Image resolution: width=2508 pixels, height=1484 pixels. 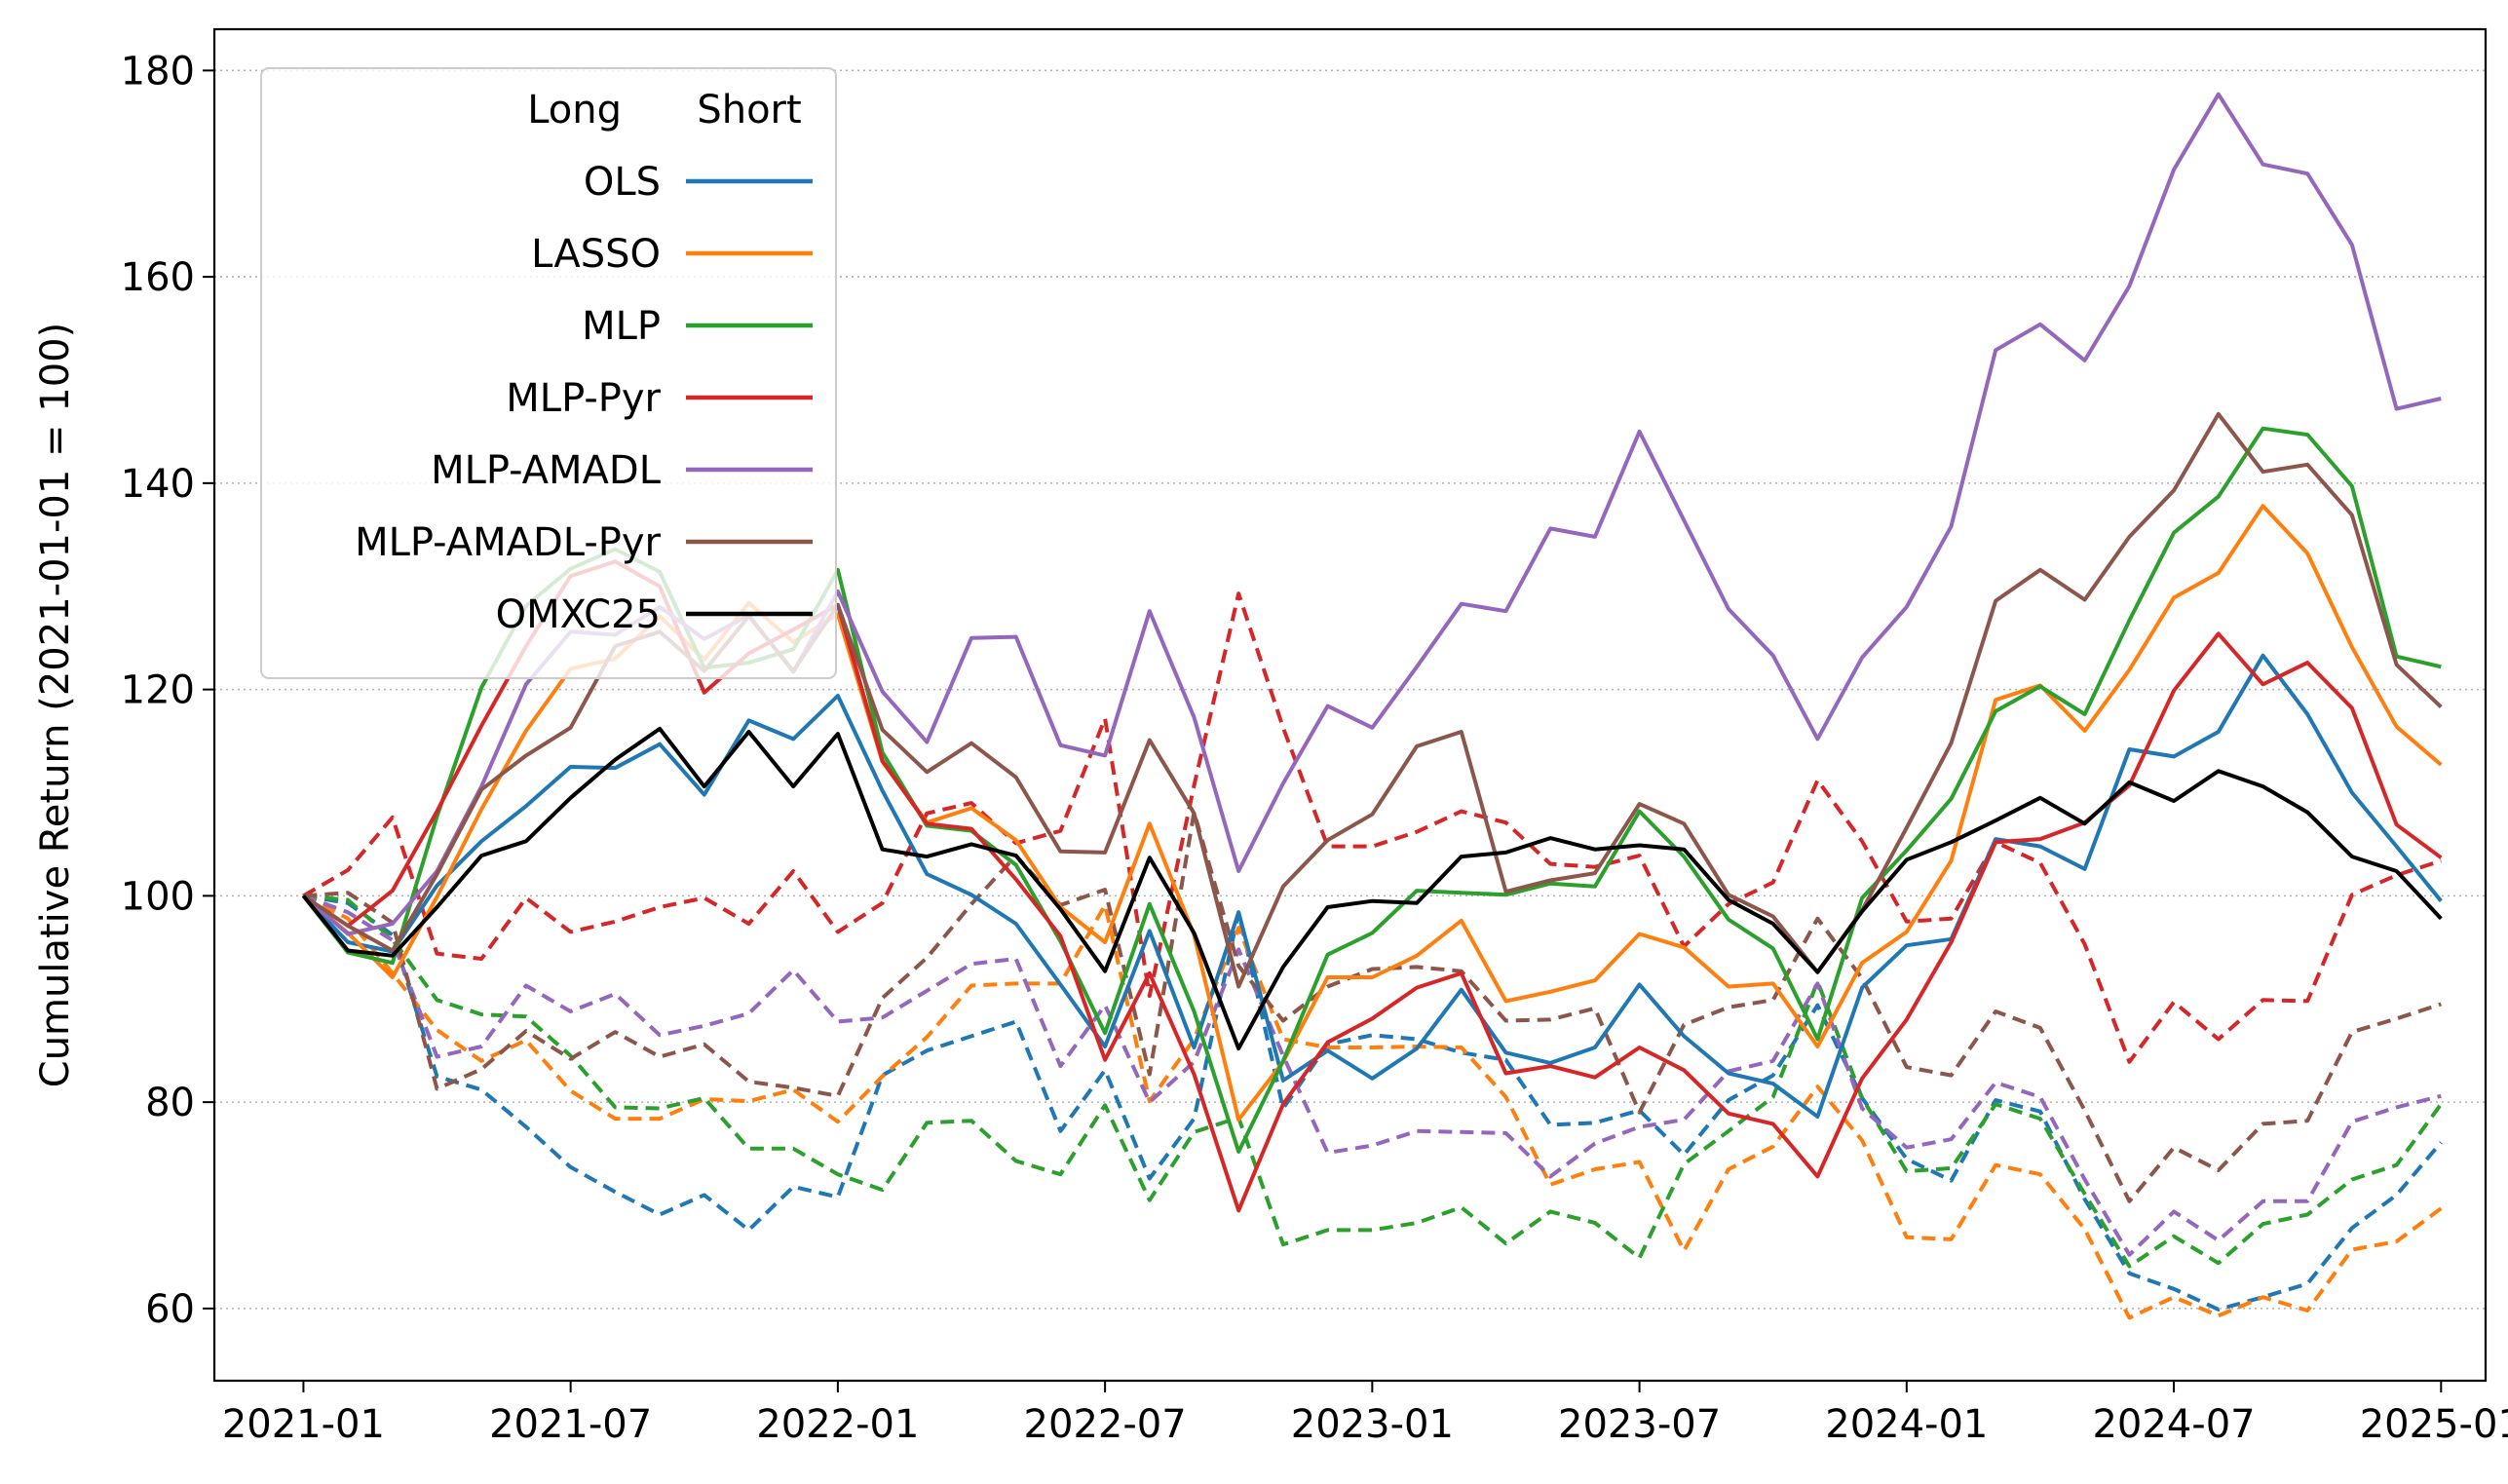 I want to click on y-tick-label: 160, so click(x=158, y=277).